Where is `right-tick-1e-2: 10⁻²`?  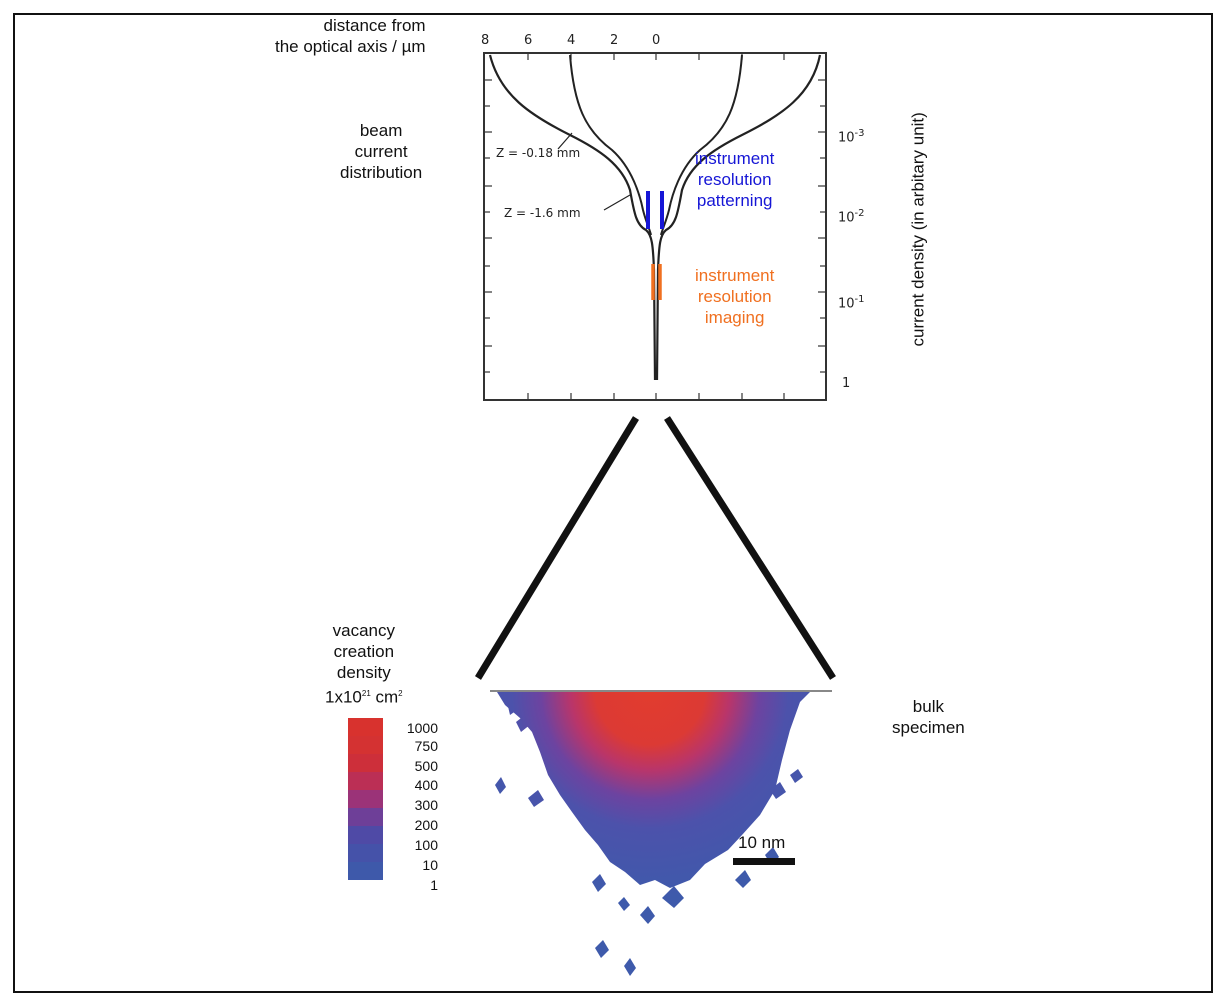
right-tick-1e-2: 10⁻² is located at coordinates (851, 217).